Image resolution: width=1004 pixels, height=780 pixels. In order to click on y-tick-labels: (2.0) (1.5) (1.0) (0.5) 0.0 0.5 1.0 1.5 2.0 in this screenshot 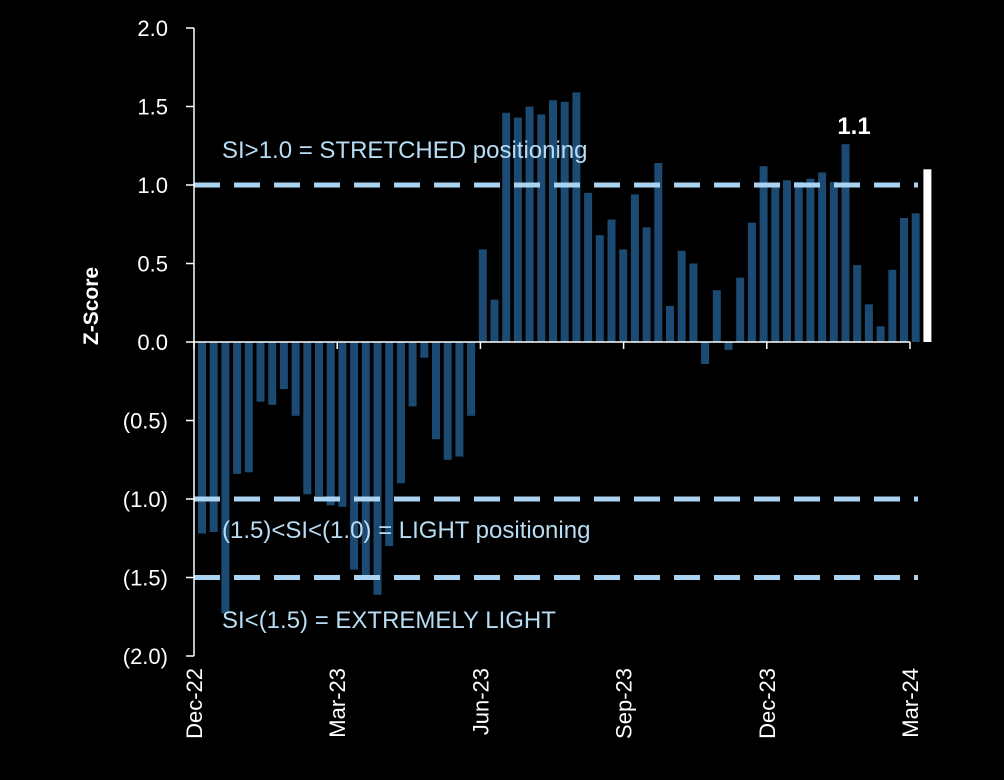, I will do `click(145, 342)`.